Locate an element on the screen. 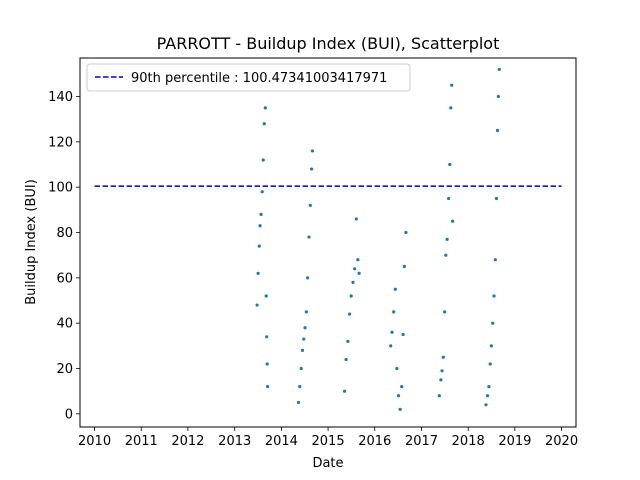  x-tick-label-2015: 2015 is located at coordinates (328, 441).